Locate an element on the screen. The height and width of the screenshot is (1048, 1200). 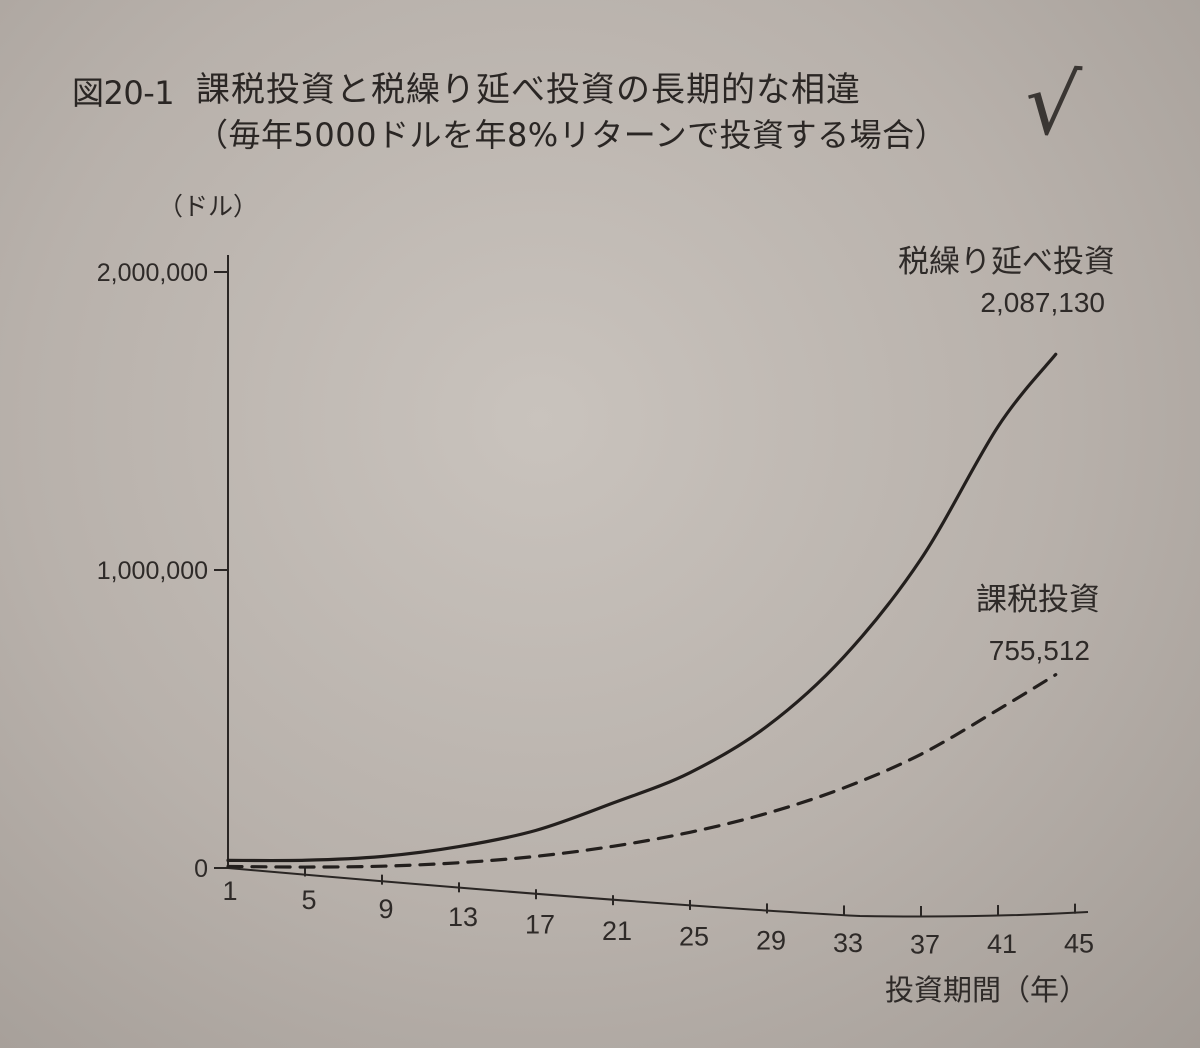
series-name-label: 税繰り延べ投資 is located at coordinates (1006, 261).